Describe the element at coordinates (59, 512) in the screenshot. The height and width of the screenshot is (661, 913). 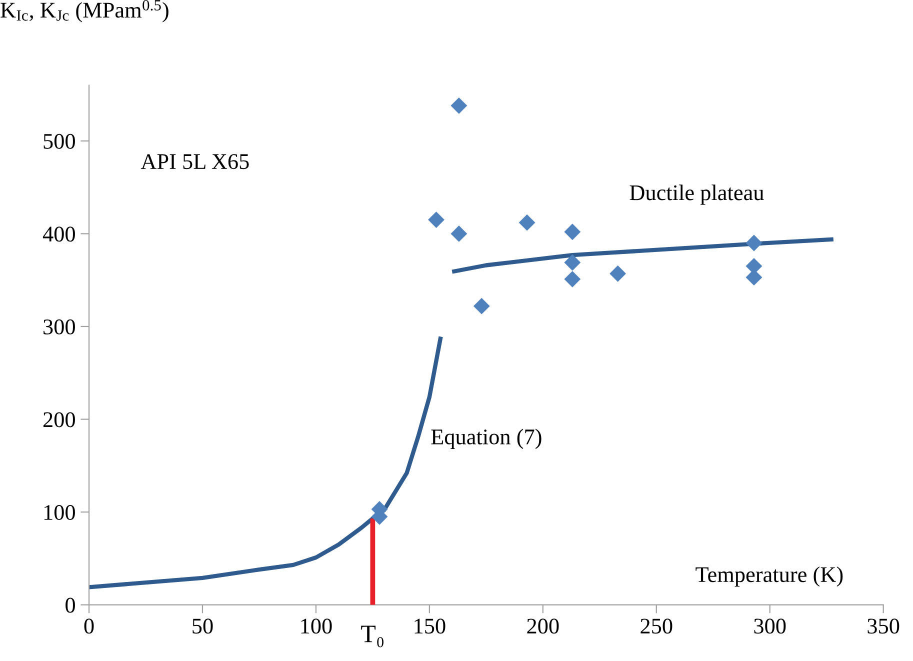
I see `y-tick-label: 100` at that location.